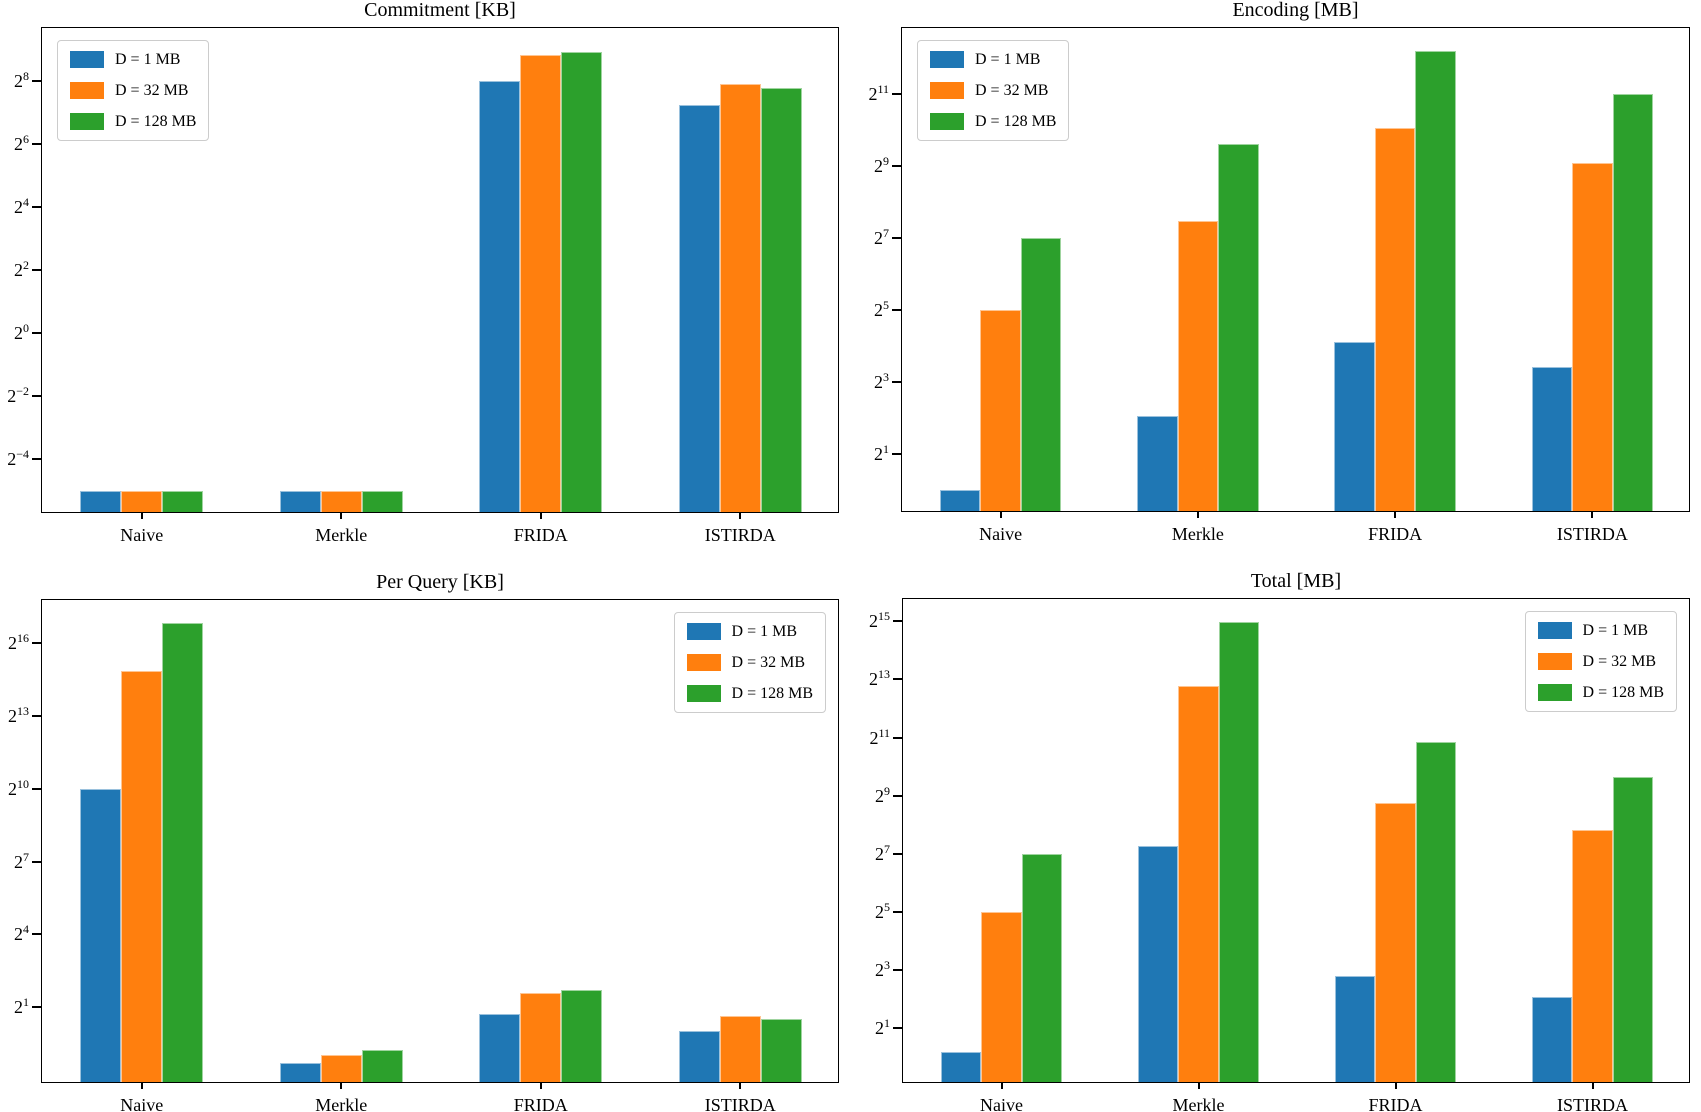 The width and height of the screenshot is (1701, 1112). Describe the element at coordinates (1157, 463) in the screenshot. I see `bar-merkle-series1` at that location.